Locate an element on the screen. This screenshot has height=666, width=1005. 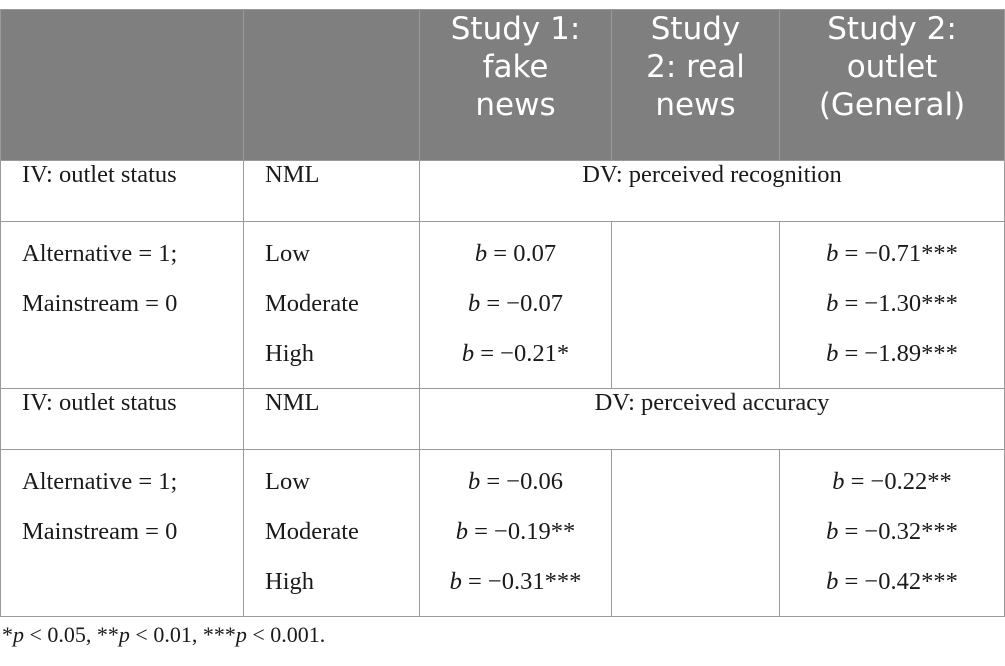
coefficient: b = 0.07 is located at coordinates (515, 263).